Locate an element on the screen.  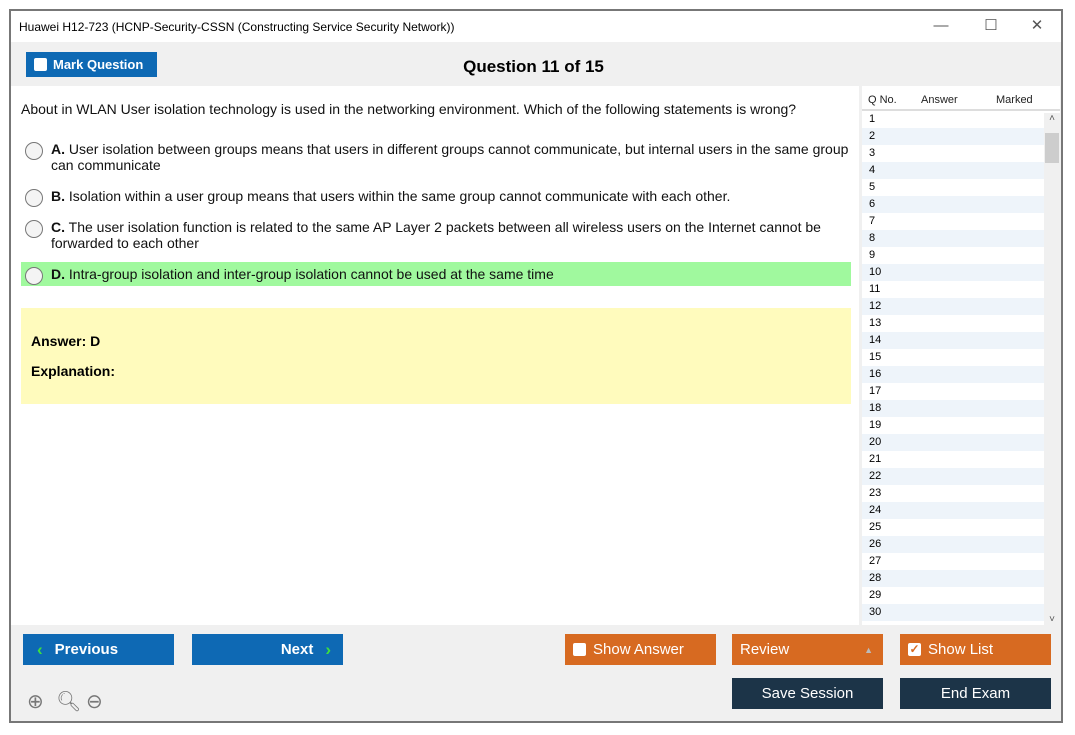
show-answer-button: Show Answer is located at coordinates (640, 649).